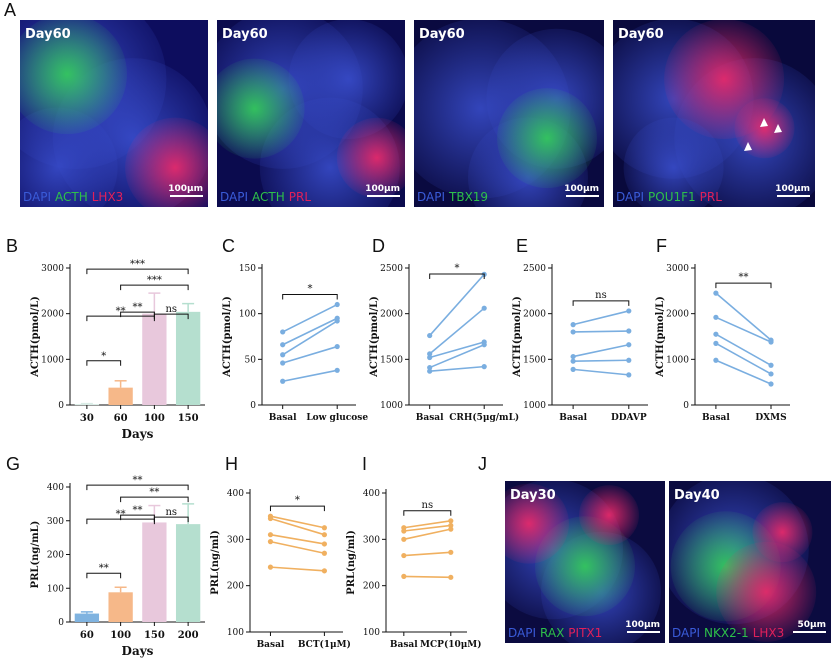  Describe the element at coordinates (711, 197) in the screenshot. I see `stain-label: PRL` at that location.